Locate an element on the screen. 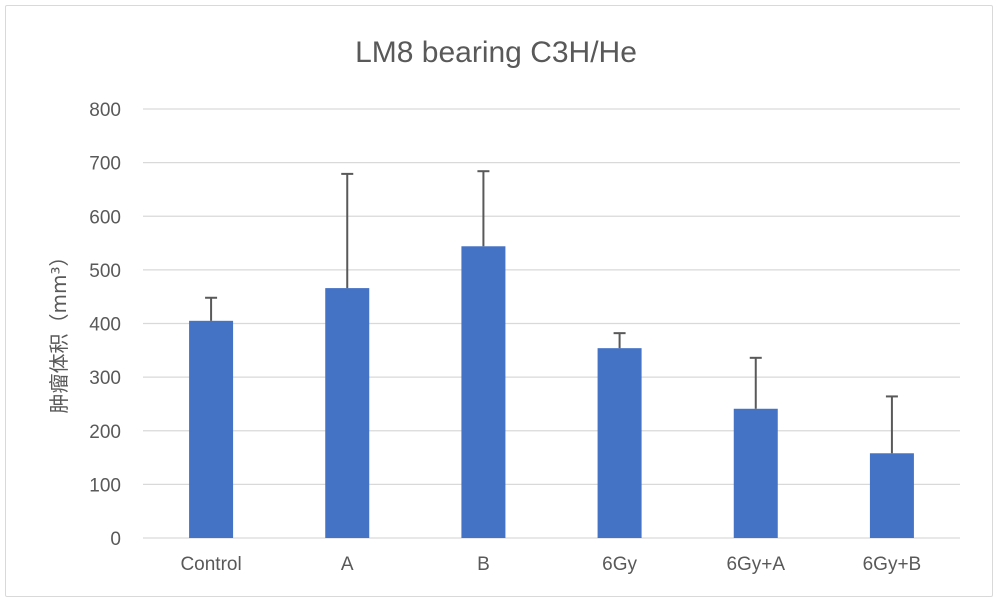  x-tick-label: A is located at coordinates (347, 564).